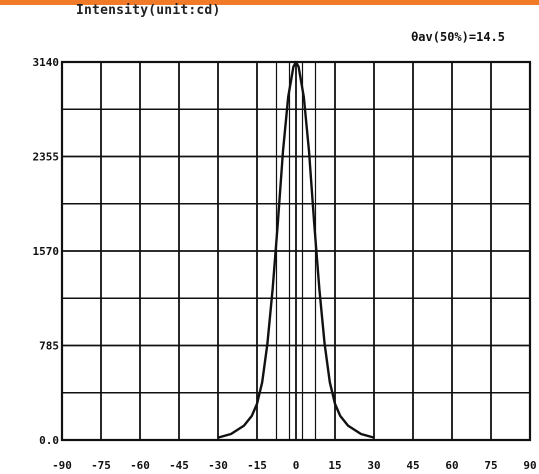 This screenshot has width=539, height=474. Describe the element at coordinates (101, 465) in the screenshot. I see `x-tick-label: -75` at that location.